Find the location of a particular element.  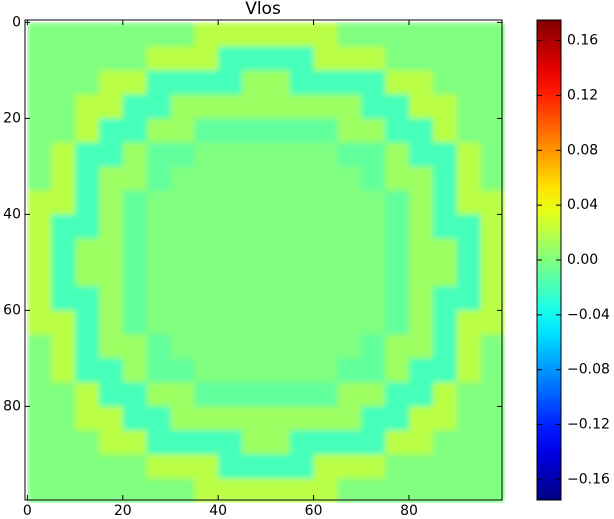

y-tick-label: 0 is located at coordinates (16, 22).